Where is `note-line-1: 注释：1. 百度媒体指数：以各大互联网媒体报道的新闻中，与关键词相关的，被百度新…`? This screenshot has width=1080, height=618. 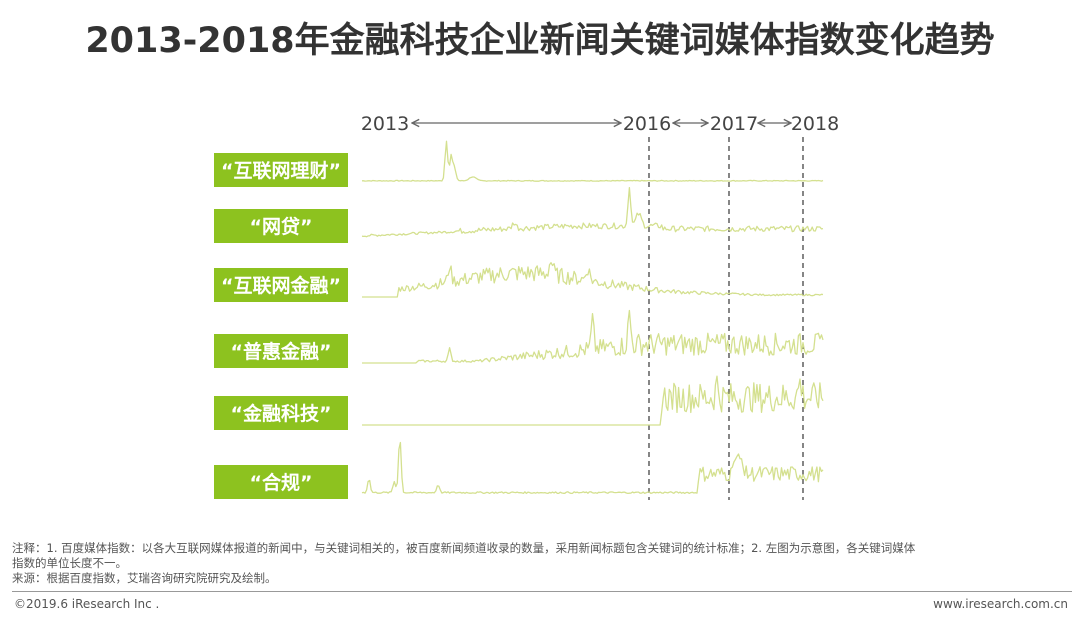
note-line-1: 注释：1. 百度媒体指数：以各大互联网媒体报道的新闻中，与关键词相关的，被百度新… is located at coordinates (464, 548).